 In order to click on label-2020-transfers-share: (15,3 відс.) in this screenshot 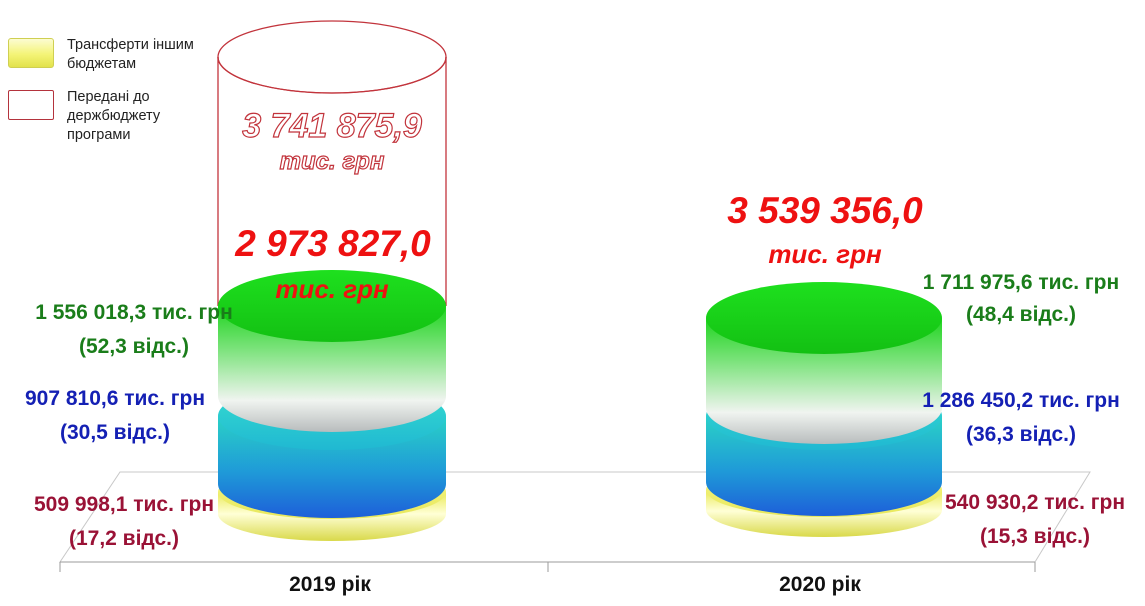, I will do `click(1034, 536)`.